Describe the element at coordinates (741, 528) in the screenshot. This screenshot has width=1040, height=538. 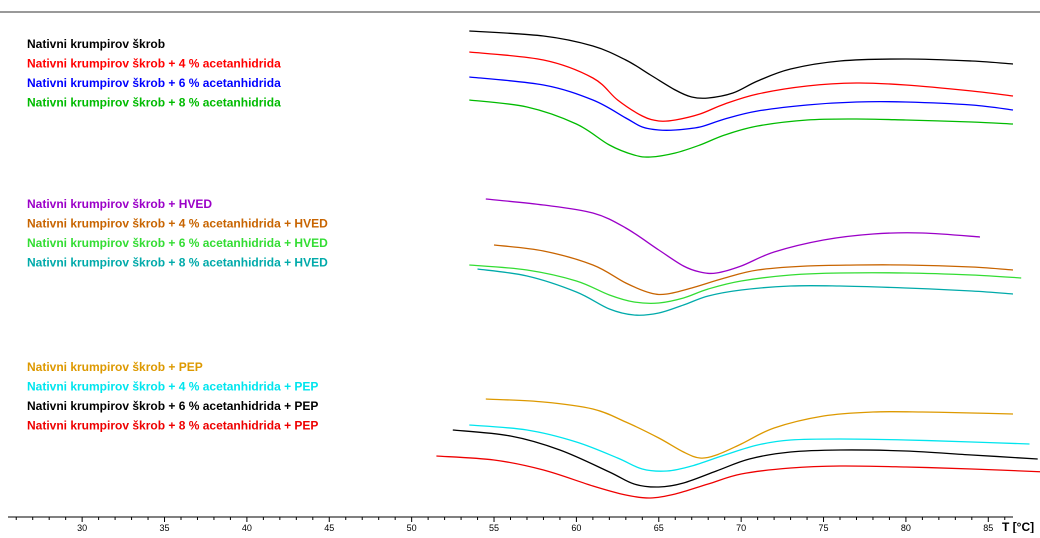
I see `x-tick-label: 70` at that location.